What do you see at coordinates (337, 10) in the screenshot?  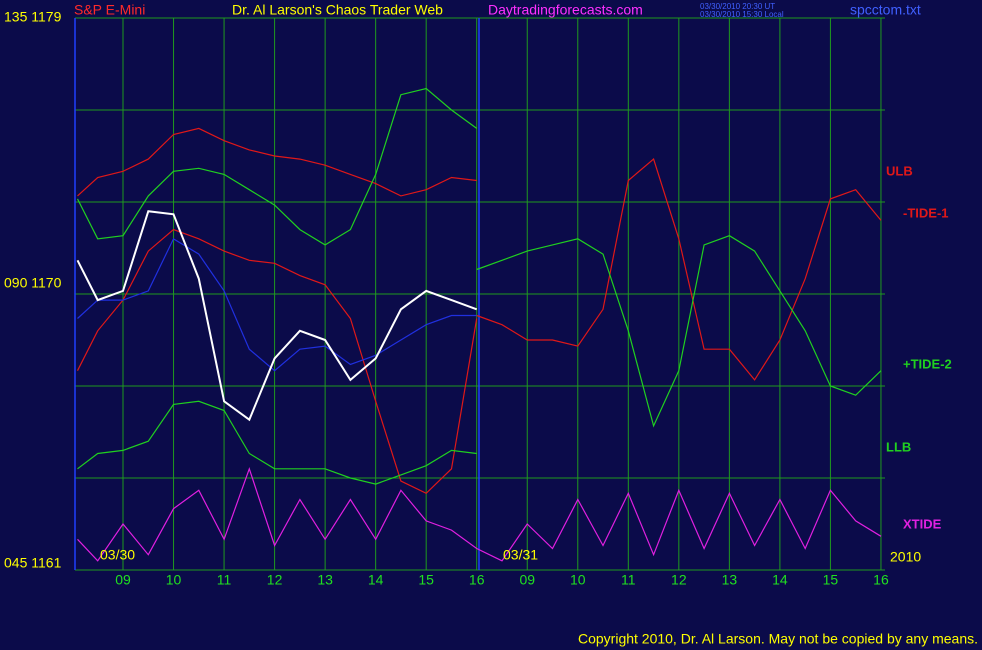 I see `chart-title: Dr. Al Larson's Chaos Trader Web` at bounding box center [337, 10].